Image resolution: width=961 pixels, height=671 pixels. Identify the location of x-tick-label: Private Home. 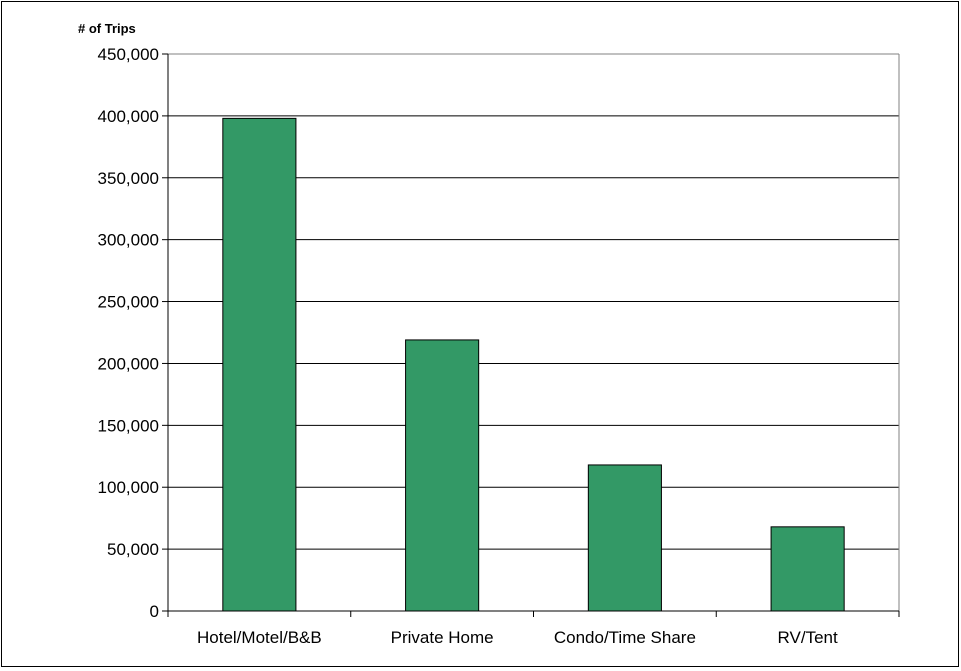
(442, 637).